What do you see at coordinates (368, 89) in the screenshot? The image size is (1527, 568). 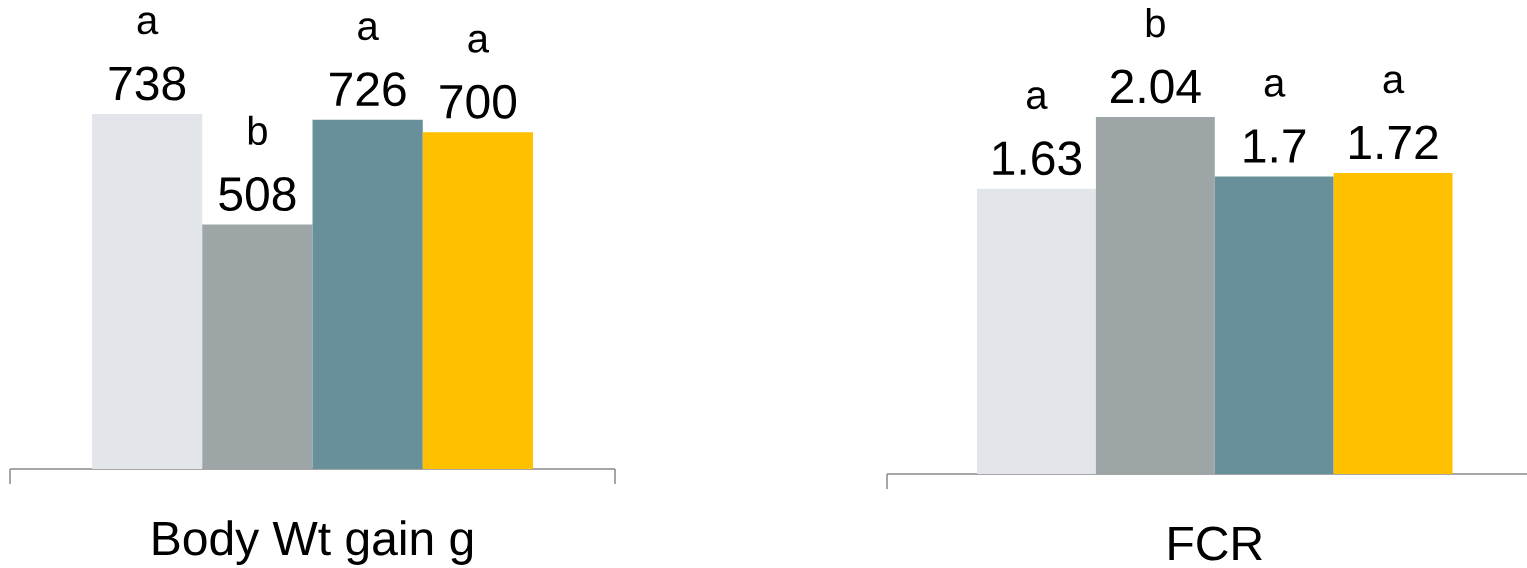 I see `data-label: 726` at bounding box center [368, 89].